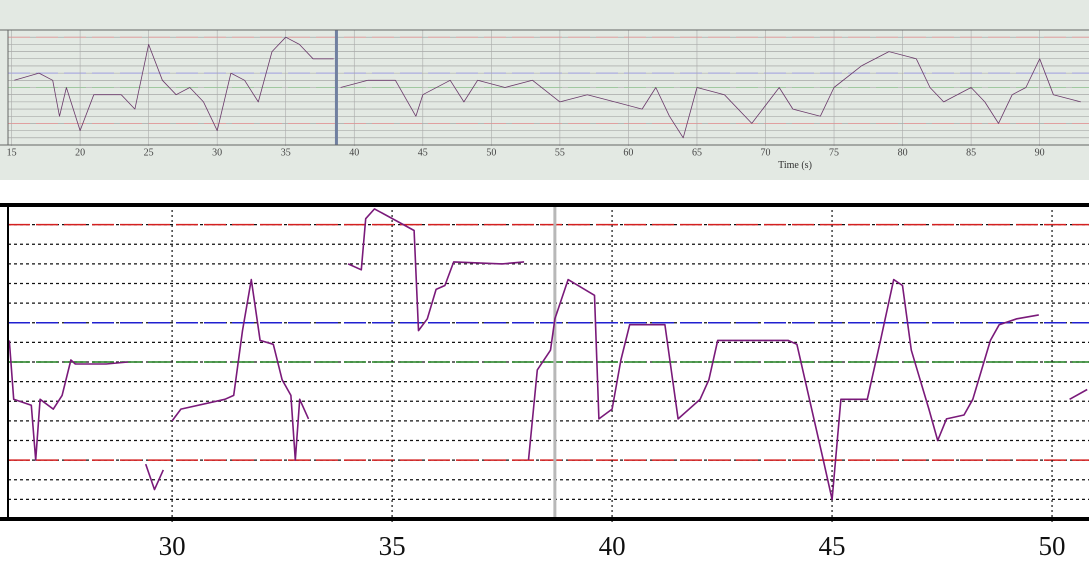 This screenshot has width=1089, height=568. I want to click on x-tick-label: 80, so click(903, 152).